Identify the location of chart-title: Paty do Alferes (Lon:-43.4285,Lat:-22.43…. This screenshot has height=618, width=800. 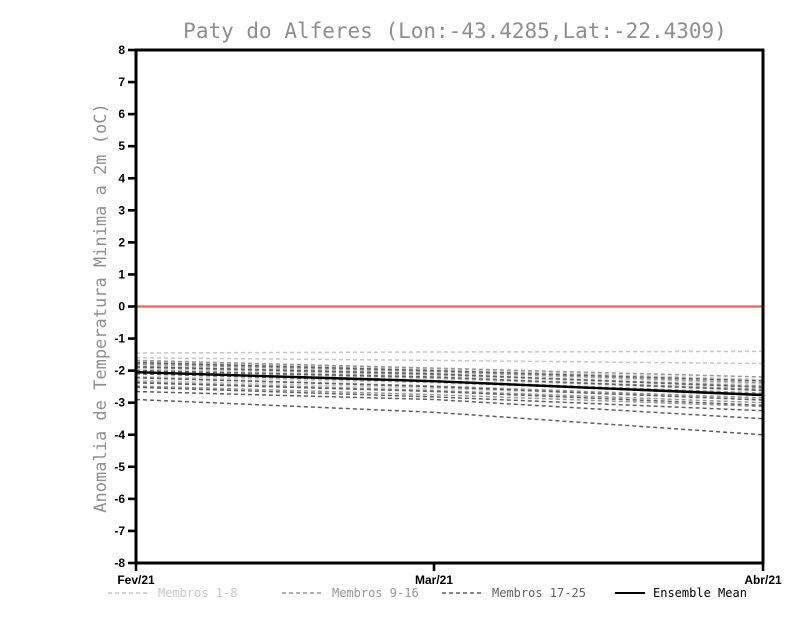
(455, 31).